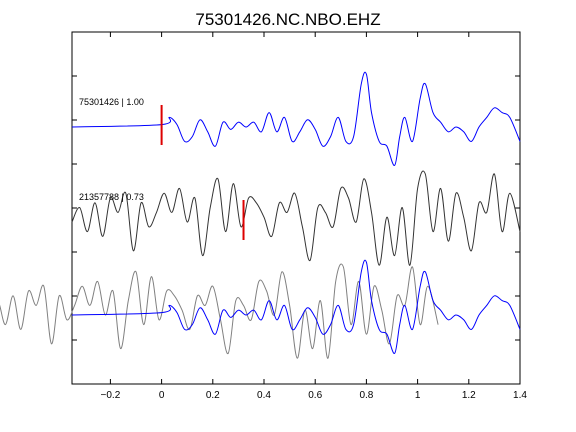 Image resolution: width=576 pixels, height=432 pixels. What do you see at coordinates (111, 197) in the screenshot?
I see `trace-2-label: 21357788 | 0.73` at bounding box center [111, 197].